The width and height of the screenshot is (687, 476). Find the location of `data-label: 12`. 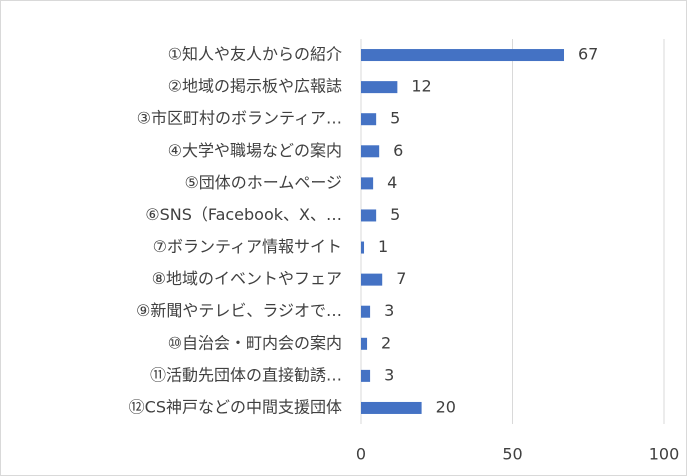

data-label: 12 is located at coordinates (421, 86).